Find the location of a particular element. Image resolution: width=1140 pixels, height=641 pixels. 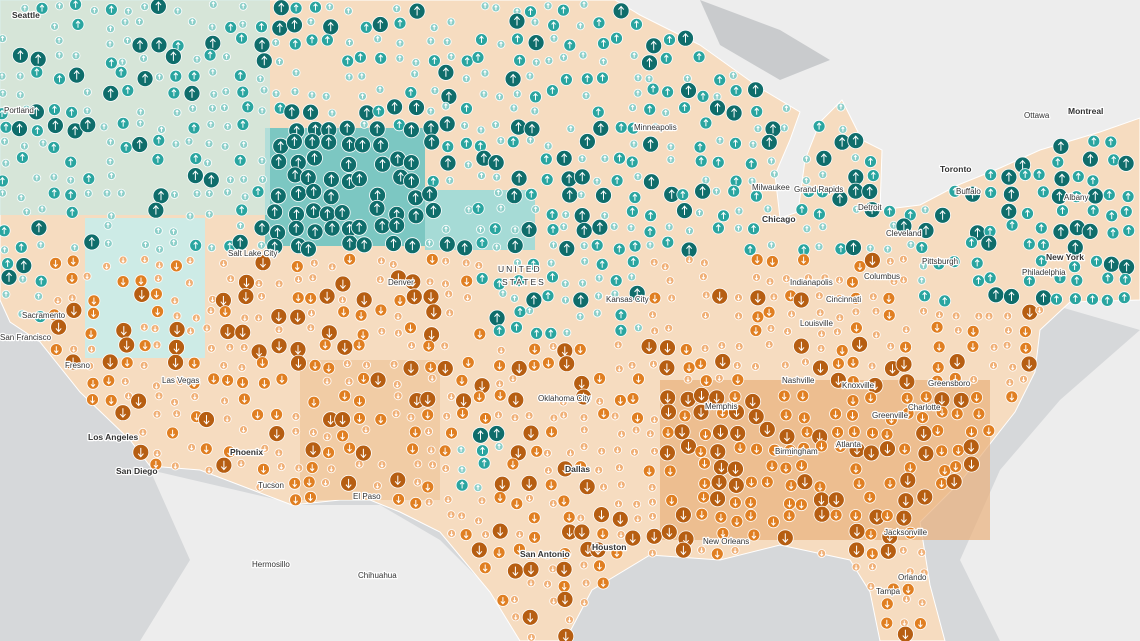

city-label: Chihuahua is located at coordinates (377, 575).